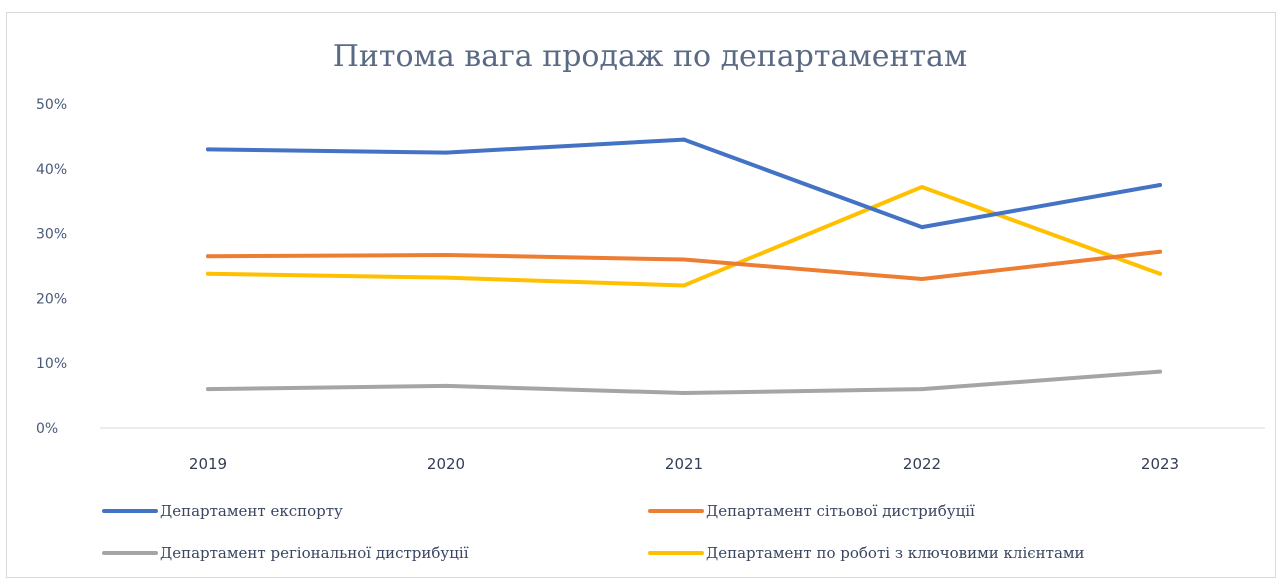 This screenshot has height=581, width=1284. I want to click on y-tick-label: 40%, so click(51, 170).